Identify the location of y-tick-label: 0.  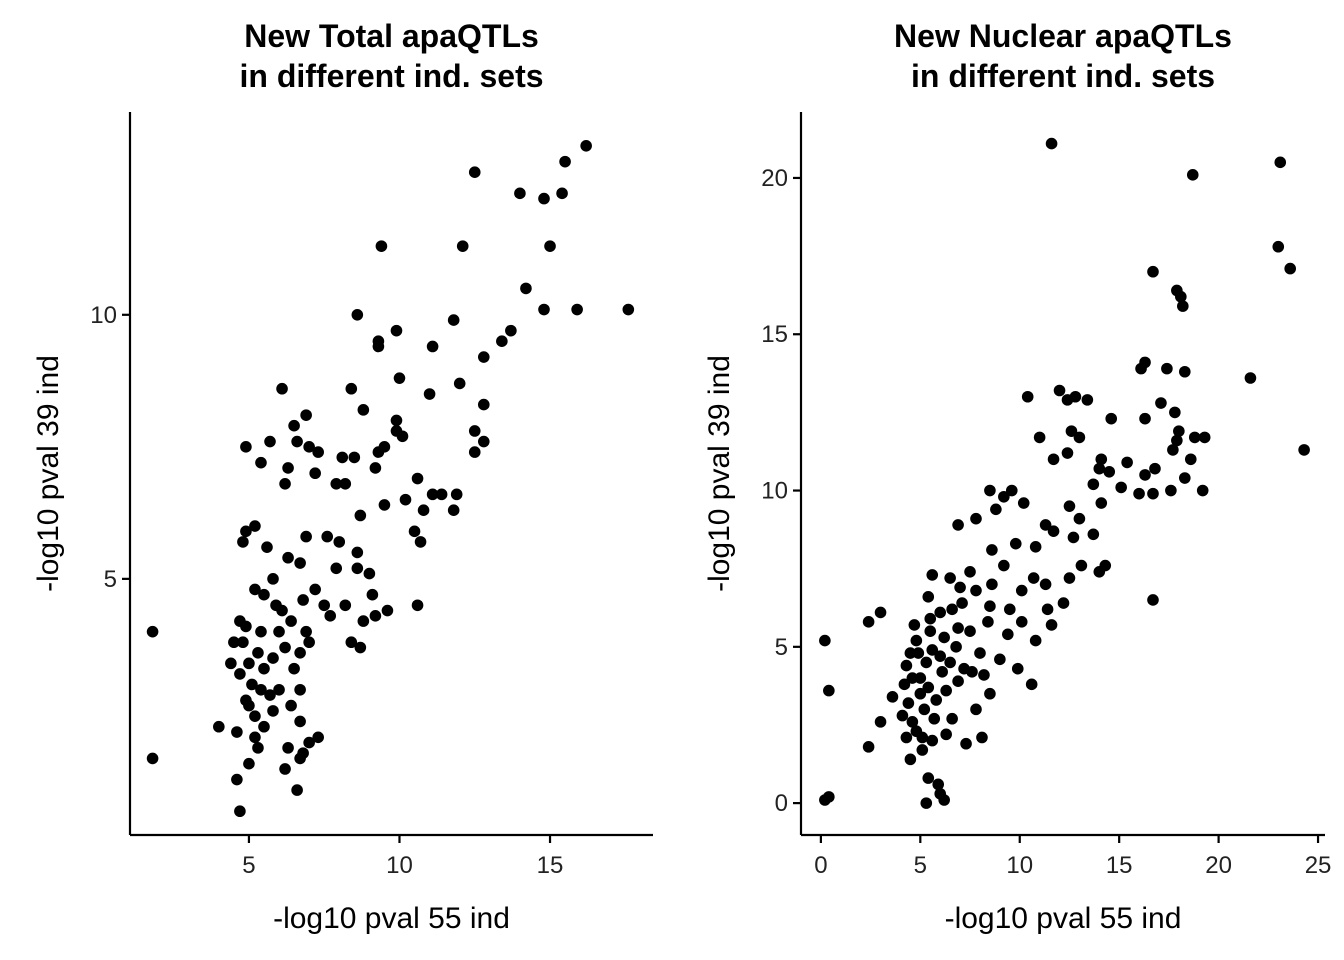
(781, 803).